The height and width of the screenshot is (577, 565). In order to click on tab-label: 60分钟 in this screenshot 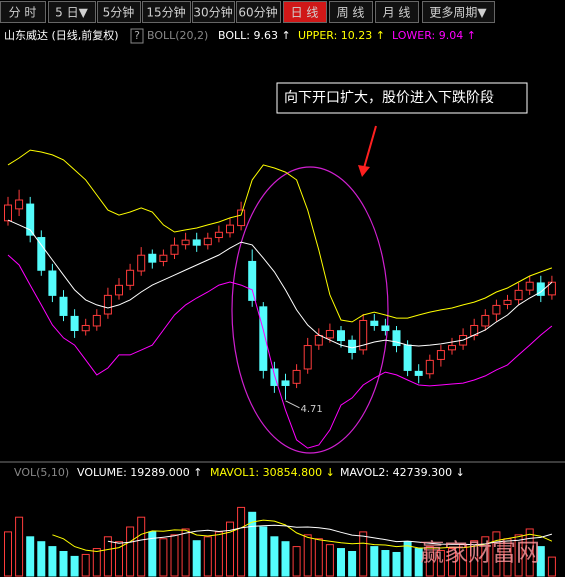, I will do `click(257, 12)`.